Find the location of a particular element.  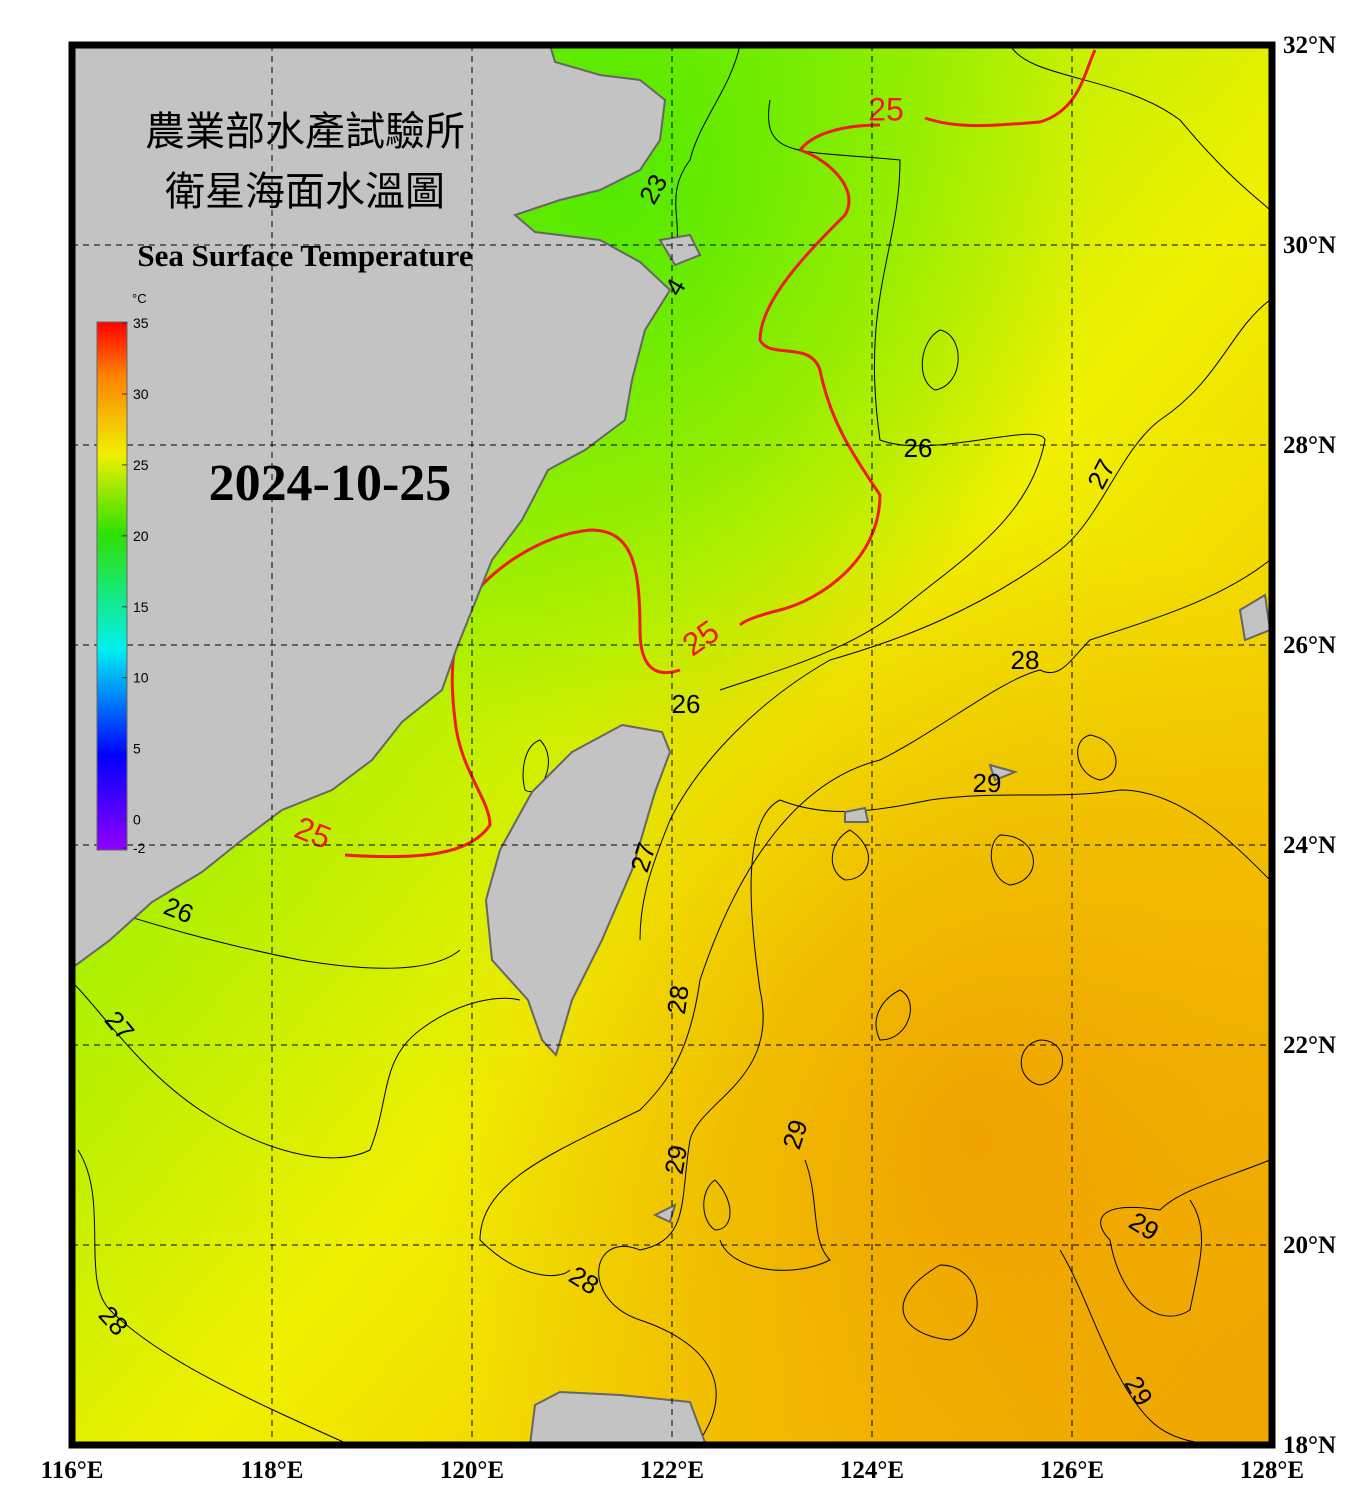

colorbar is located at coordinates (112, 586).